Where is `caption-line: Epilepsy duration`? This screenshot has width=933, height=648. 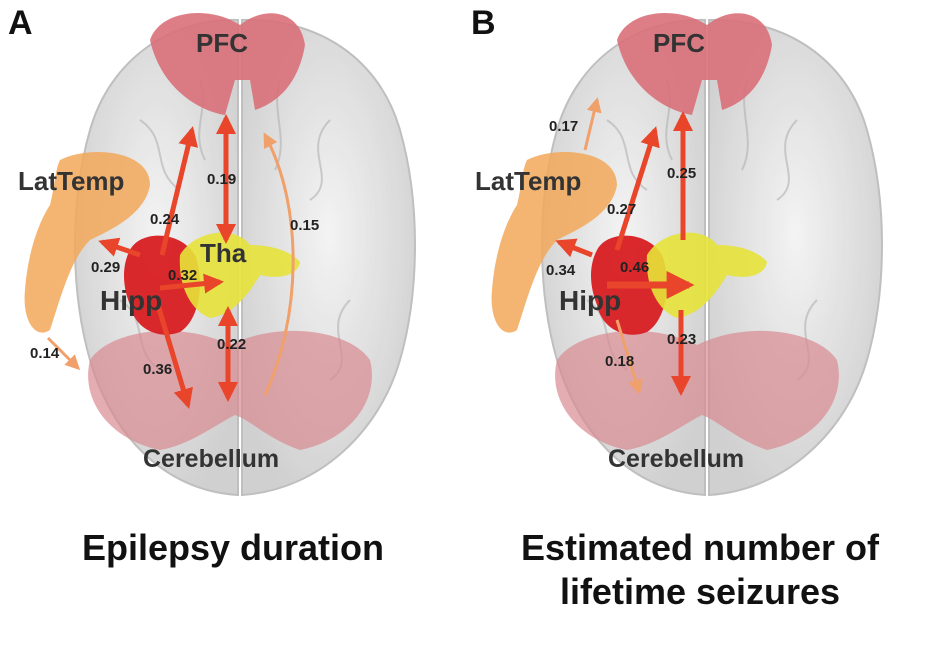
caption-line: Epilepsy duration is located at coordinates (233, 547).